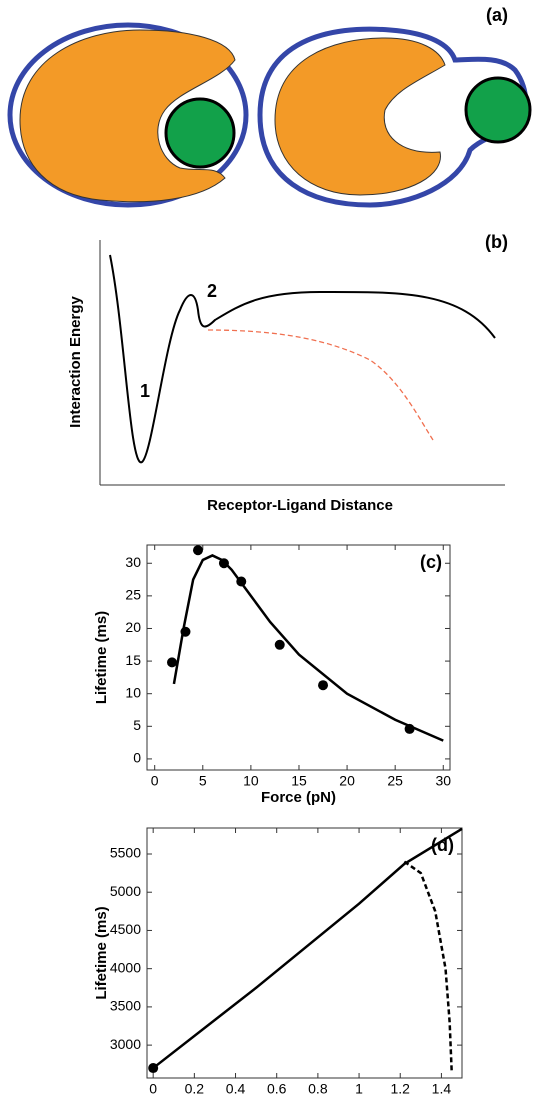 Image resolution: width=540 pixels, height=1097 pixels. I want to click on y-tick-label: 5500, so click(125, 853).